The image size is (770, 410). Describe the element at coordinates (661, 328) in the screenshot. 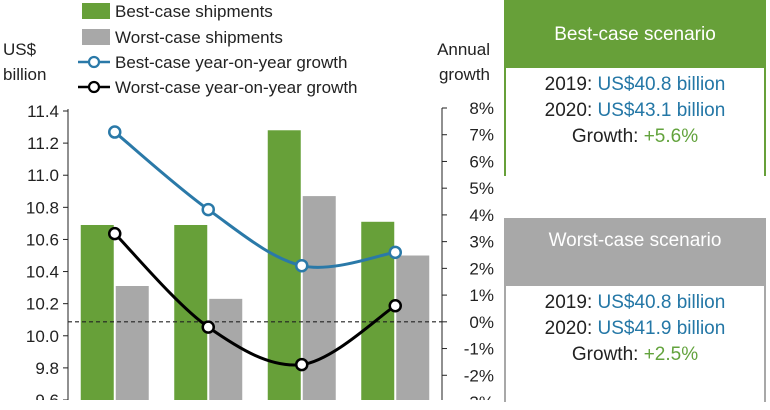

I see `worst-2020-value: US$41.9 billion` at that location.